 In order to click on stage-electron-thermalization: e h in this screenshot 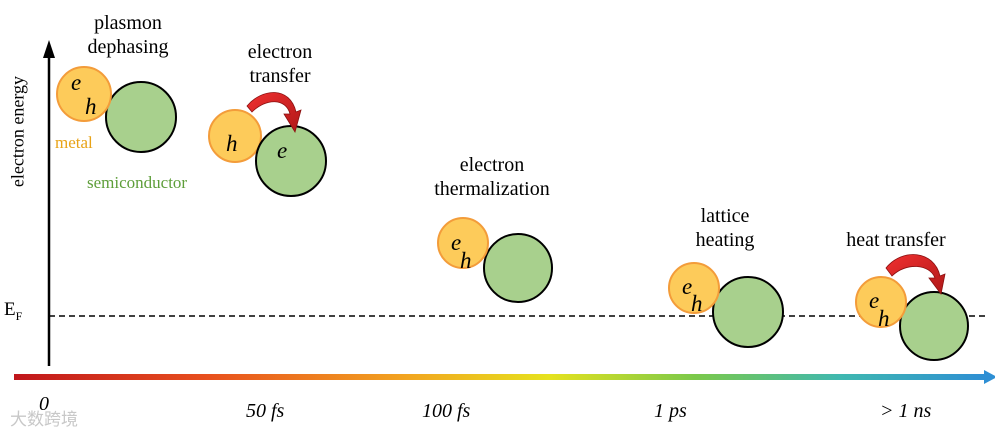, I will do `click(495, 260)`.